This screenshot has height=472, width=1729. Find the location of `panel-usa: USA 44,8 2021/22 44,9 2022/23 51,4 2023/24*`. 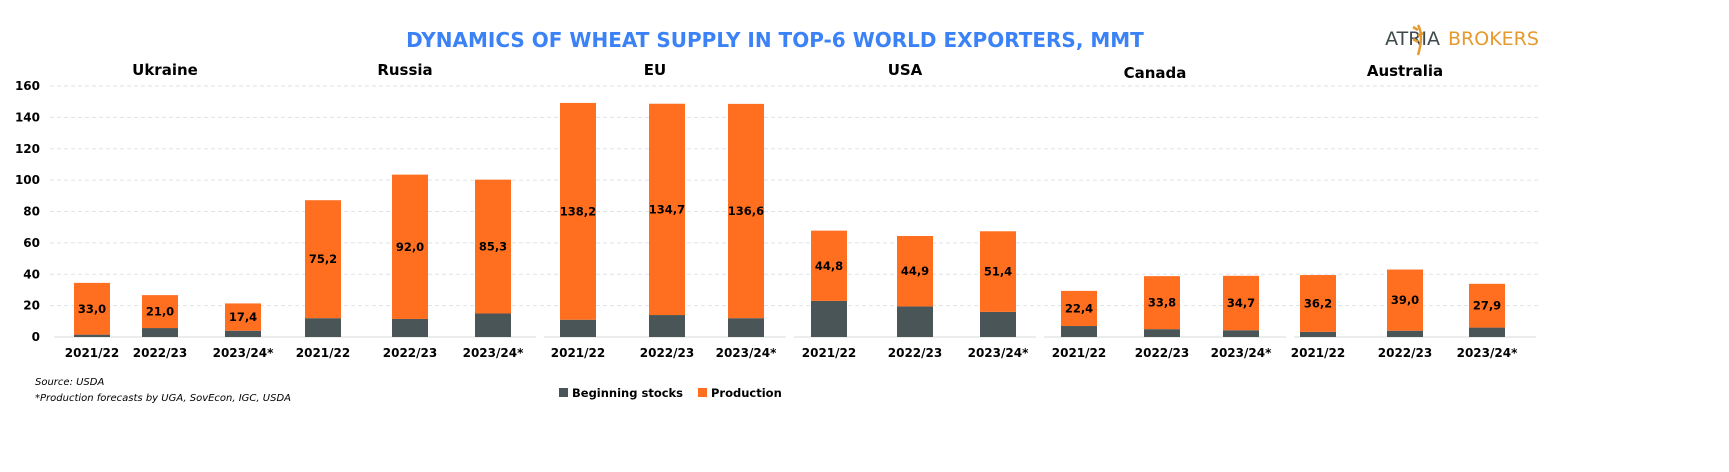

panel-usa: USA 44,8 2021/22 44,9 2022/23 51,4 2023/24* is located at coordinates (915, 210).